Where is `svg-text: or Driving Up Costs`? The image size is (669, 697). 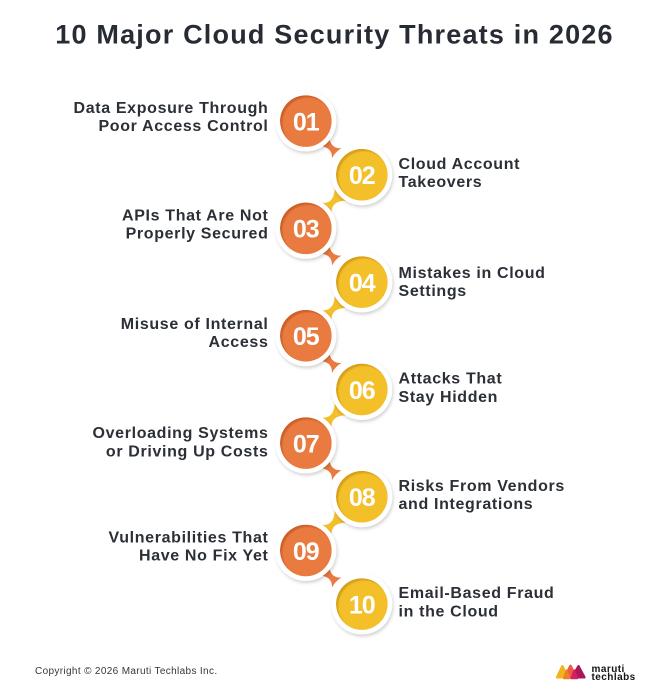
svg-text: or Driving Up Costs is located at coordinates (187, 451).